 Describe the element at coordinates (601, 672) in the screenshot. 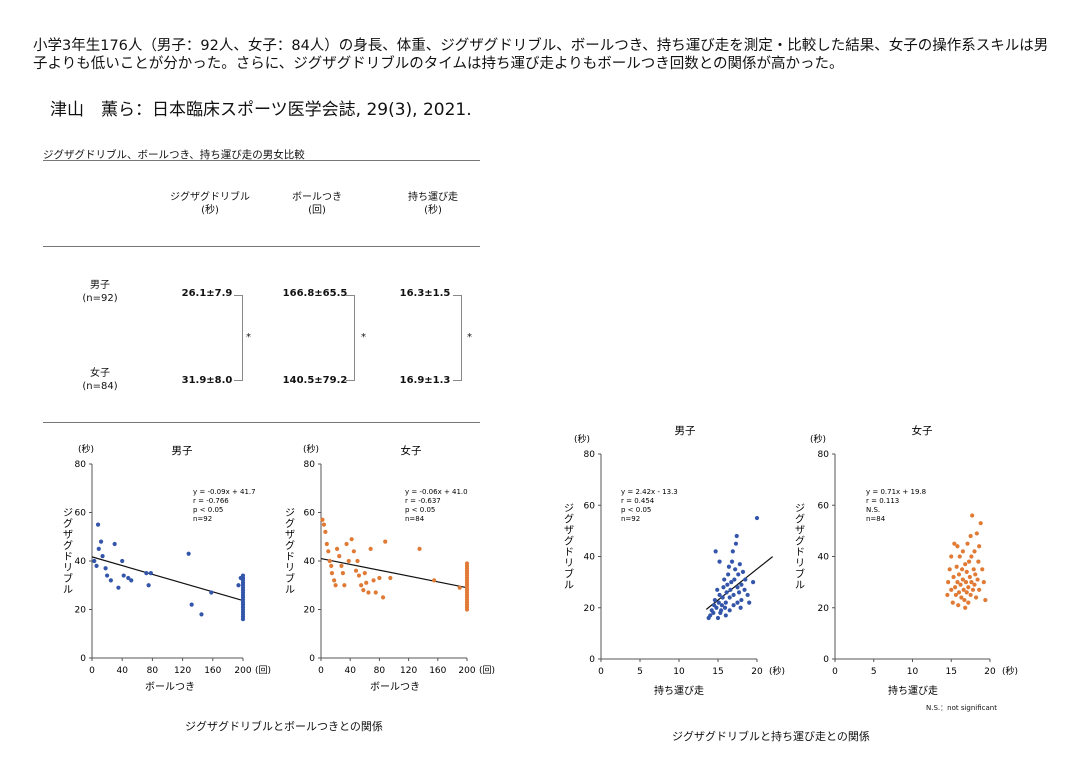

I see `x-tick-label: 0` at that location.